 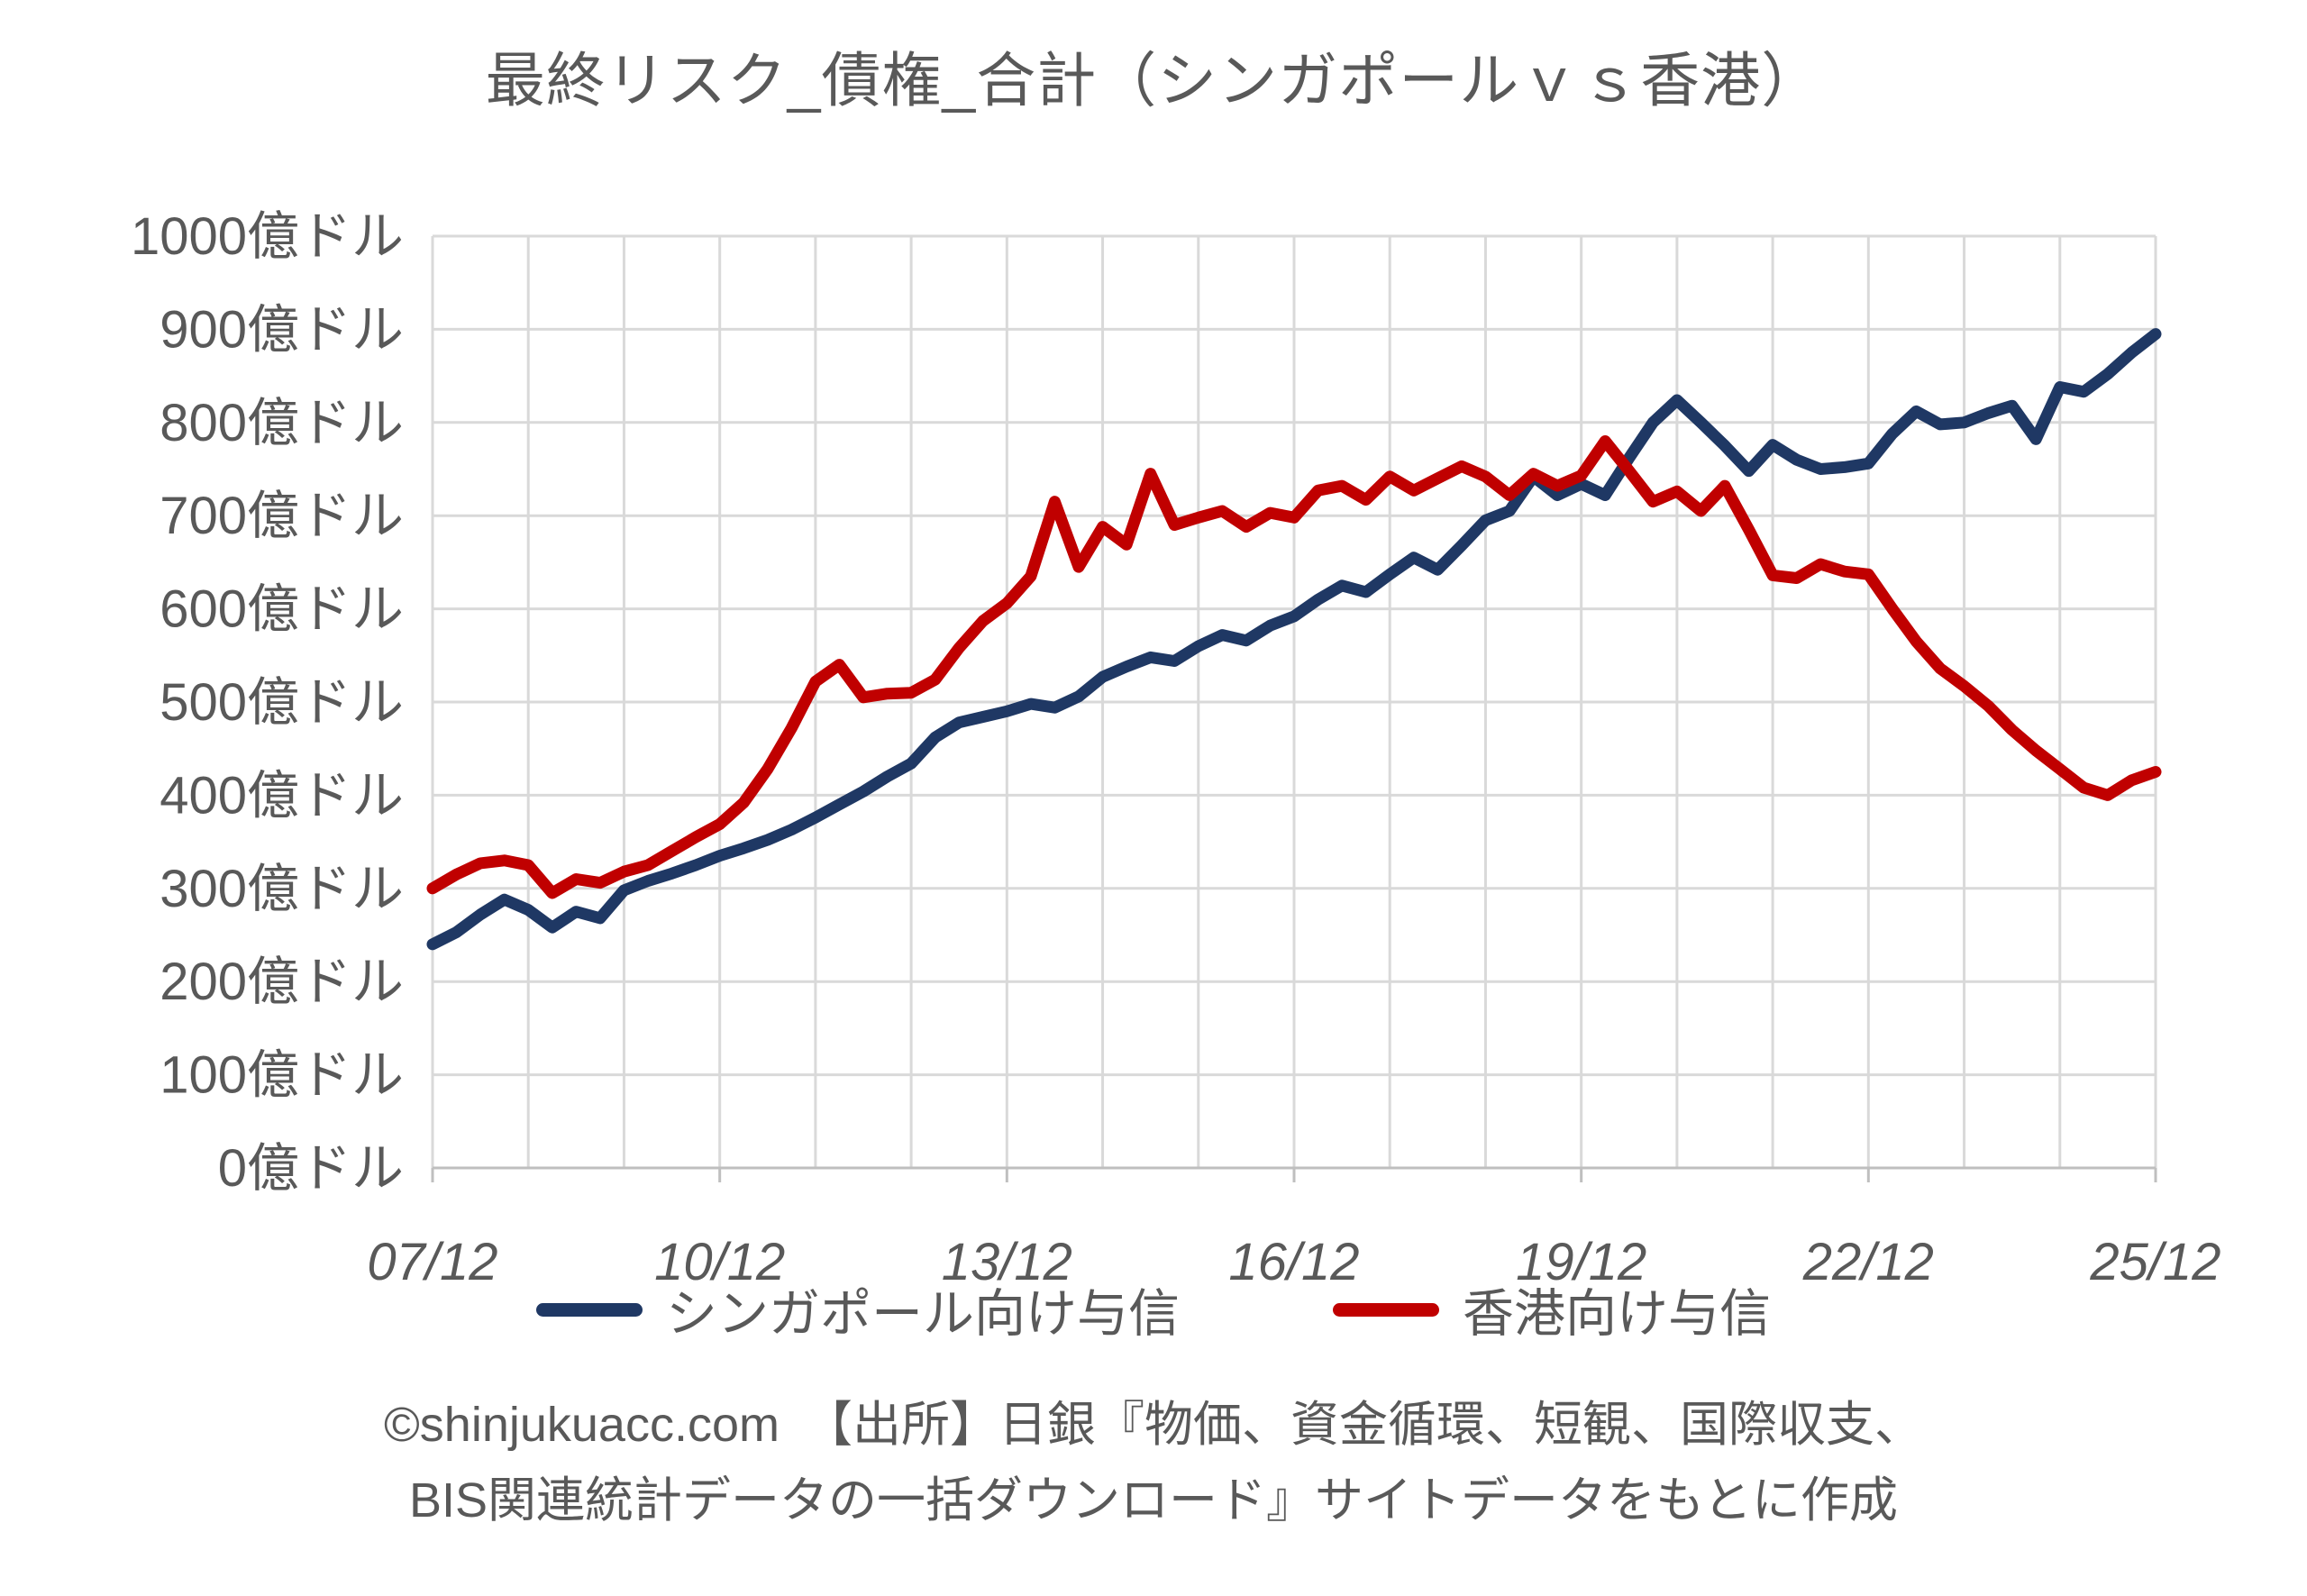 I want to click on y-axis-tick-label: 700億ドル, so click(x=282, y=516).